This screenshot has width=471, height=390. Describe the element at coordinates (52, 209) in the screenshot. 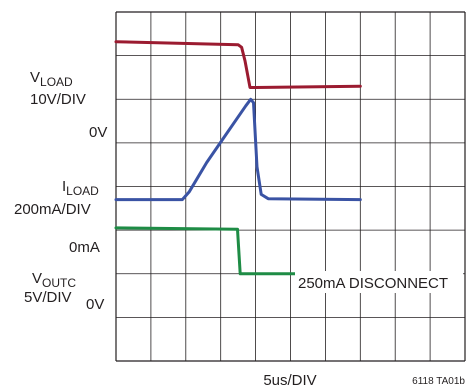

I see `iload-scale: 200mA/DIV` at that location.